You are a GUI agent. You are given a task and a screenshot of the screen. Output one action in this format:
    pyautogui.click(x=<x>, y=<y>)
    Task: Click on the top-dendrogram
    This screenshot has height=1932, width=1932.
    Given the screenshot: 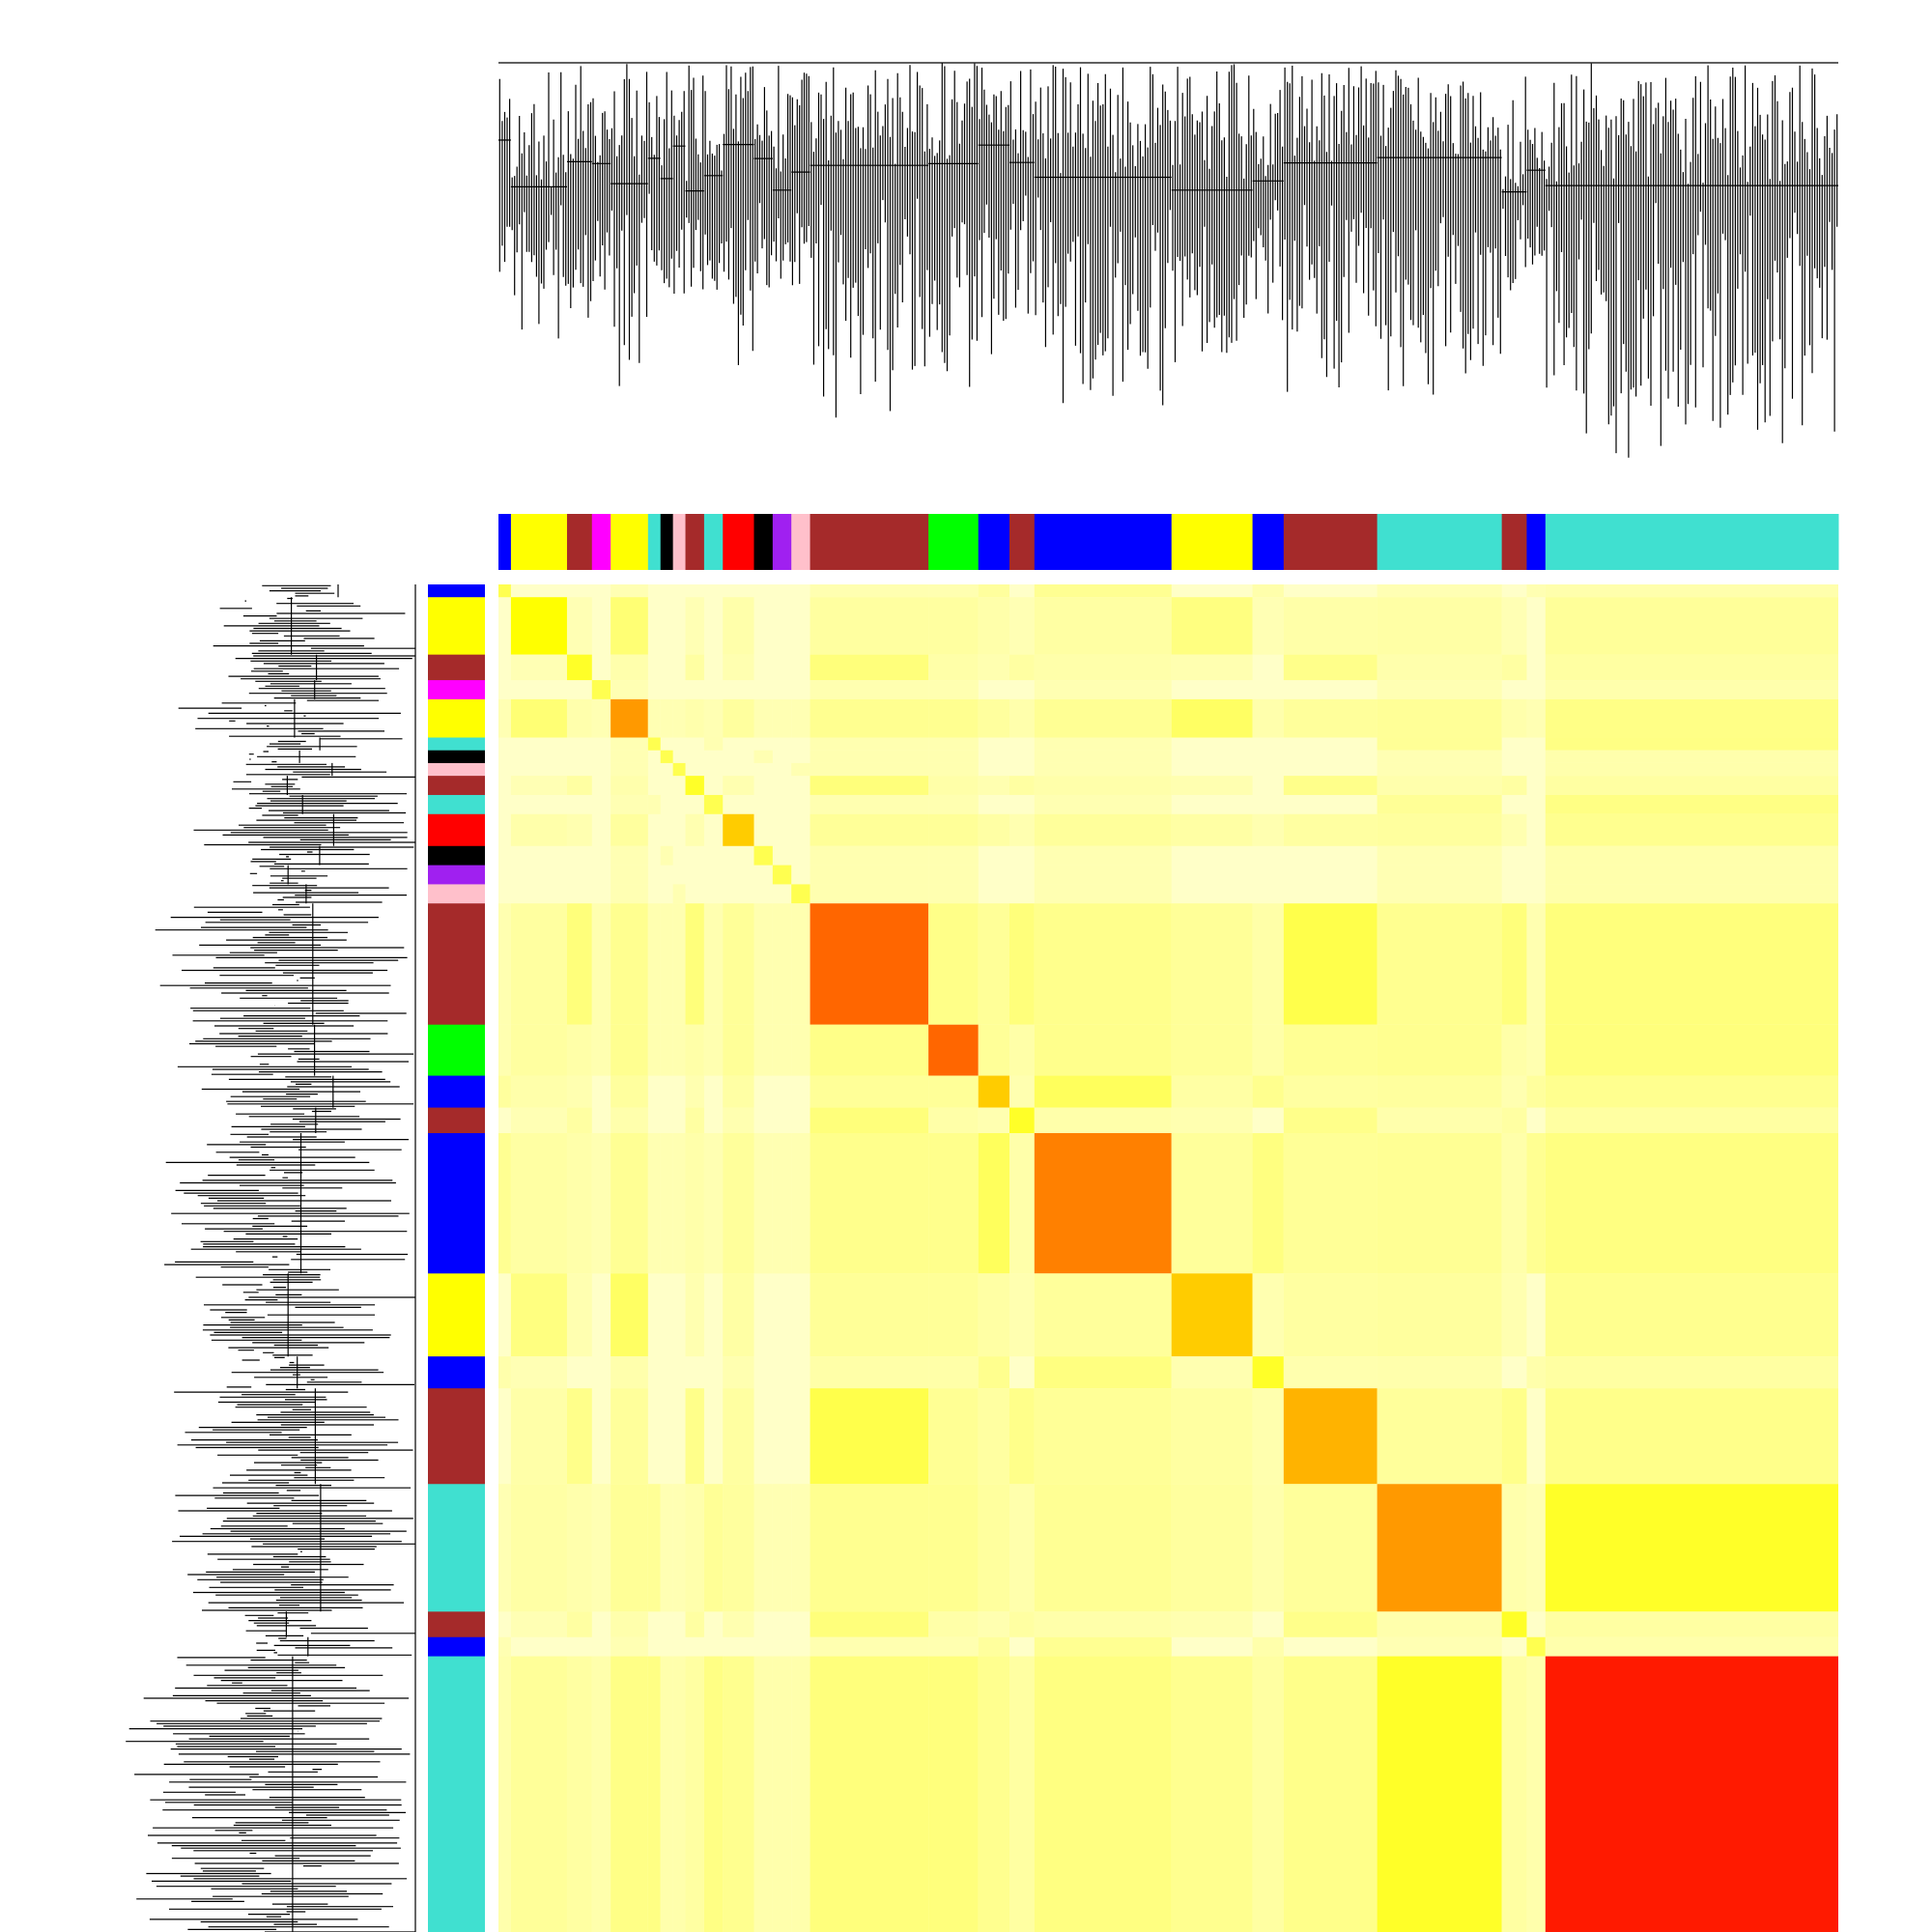 What is the action you would take?
    pyautogui.click(x=1168, y=260)
    